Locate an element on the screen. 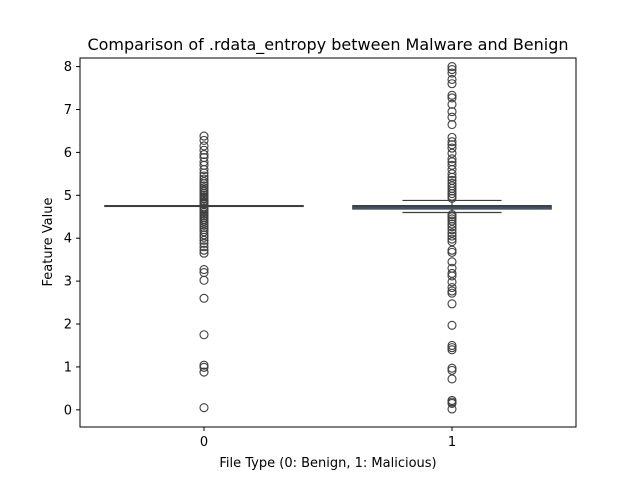 The width and height of the screenshot is (640, 480). y-tick-label: 4 is located at coordinates (68, 239).